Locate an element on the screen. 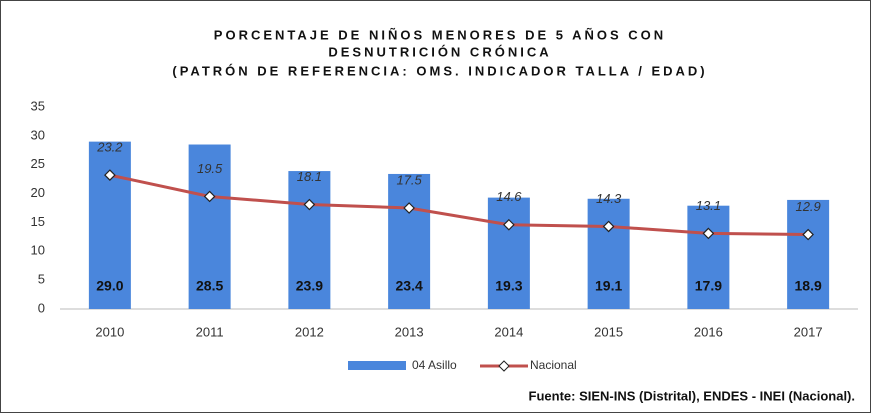  bar-label: 23.9 is located at coordinates (309, 286).